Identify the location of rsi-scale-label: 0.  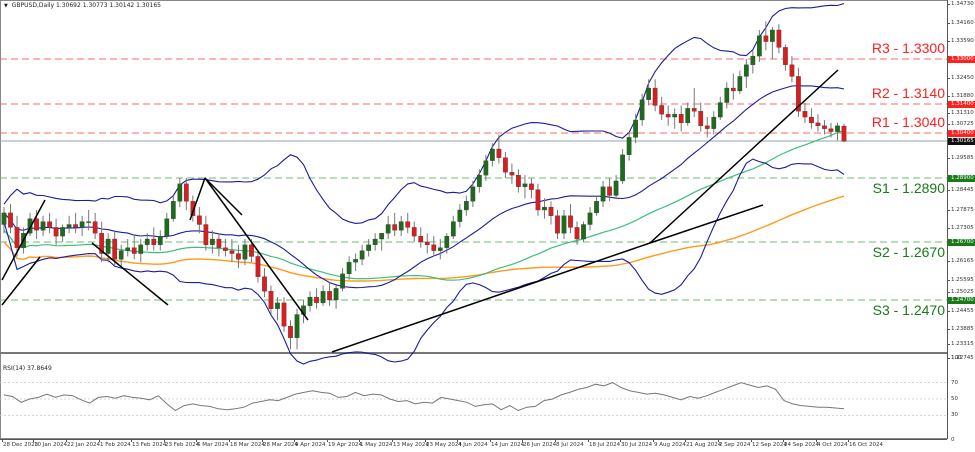
(953, 440).